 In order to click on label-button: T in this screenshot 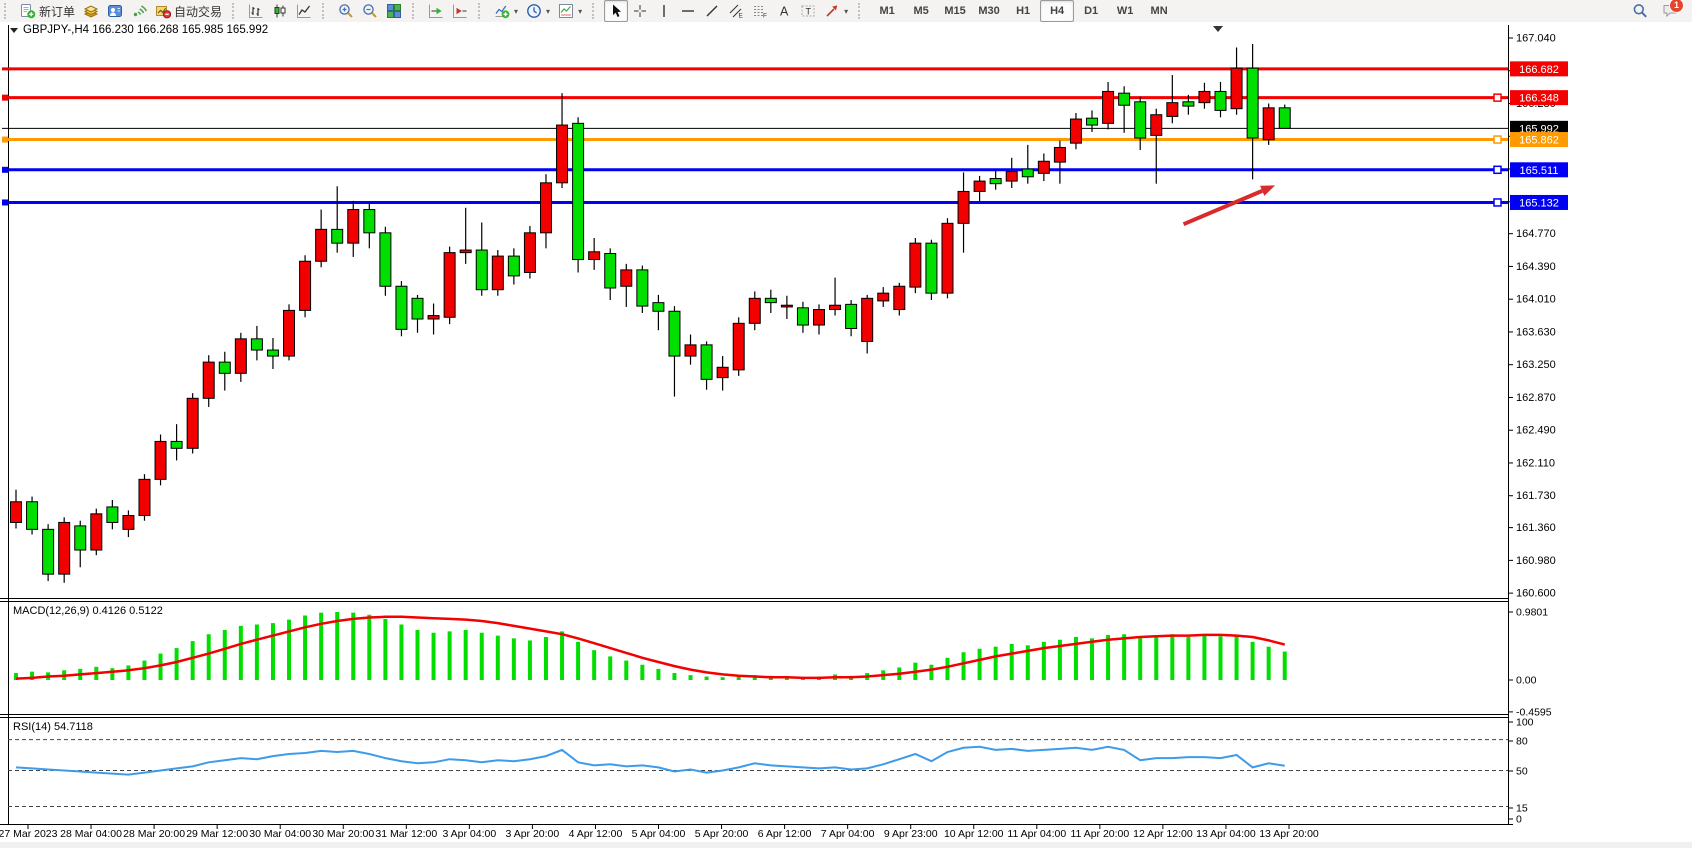, I will do `click(808, 11)`.